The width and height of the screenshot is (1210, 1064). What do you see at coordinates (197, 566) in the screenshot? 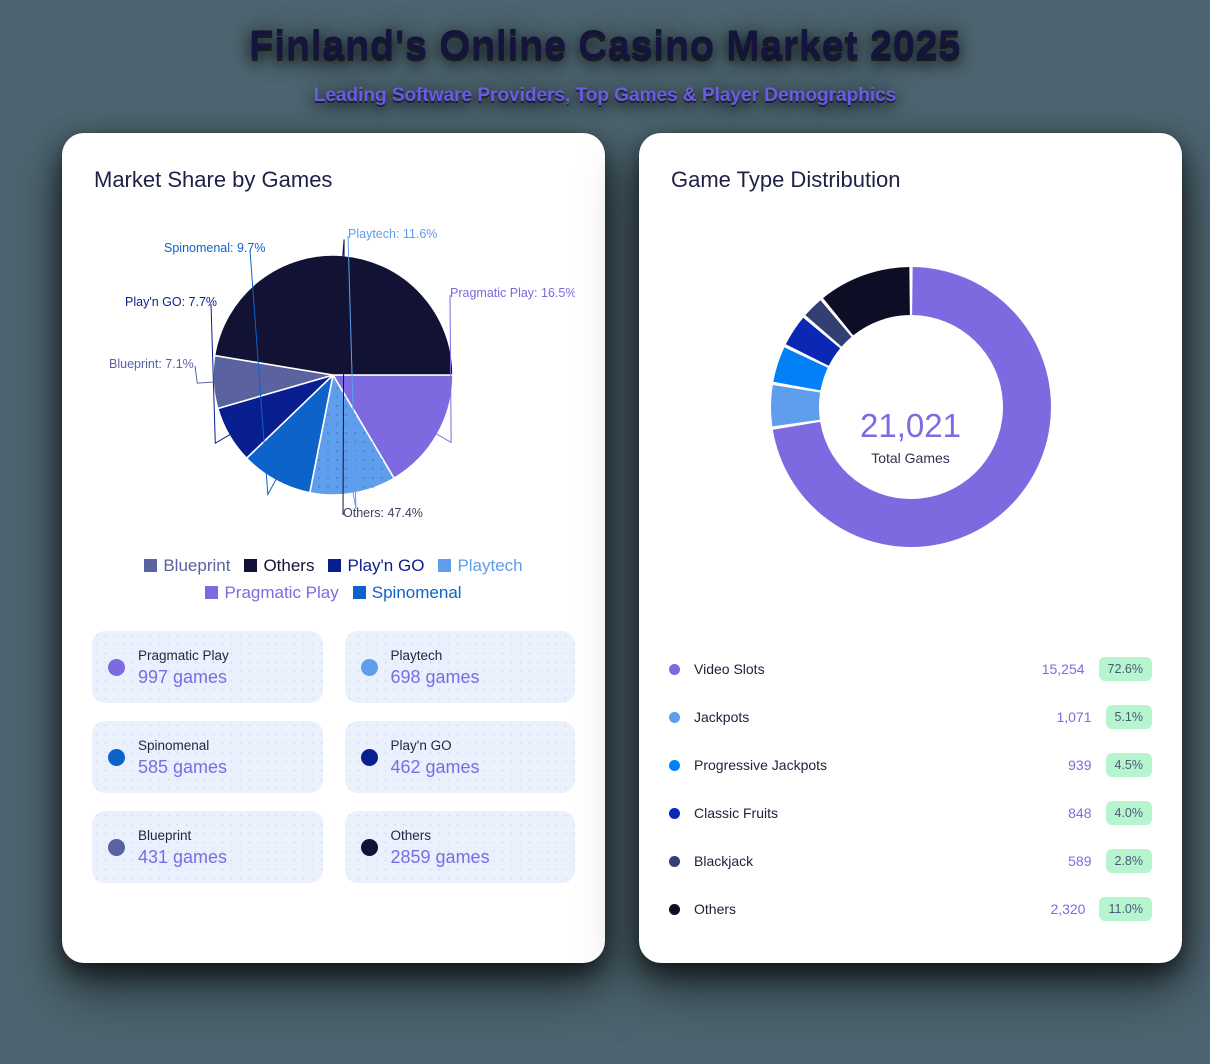
I see `legend-item-label: Blueprint` at bounding box center [197, 566].